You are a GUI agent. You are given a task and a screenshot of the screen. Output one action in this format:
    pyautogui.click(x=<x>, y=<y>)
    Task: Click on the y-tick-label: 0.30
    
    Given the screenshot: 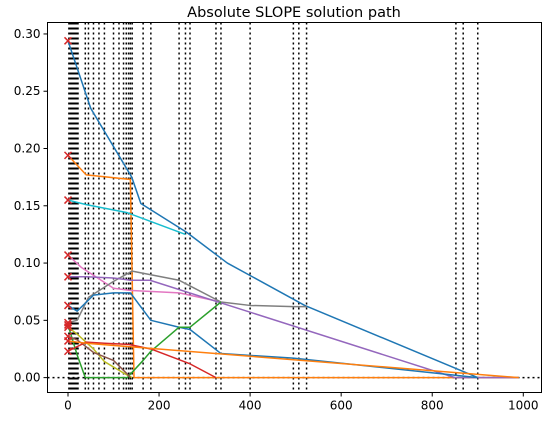 What is the action you would take?
    pyautogui.click(x=27, y=34)
    